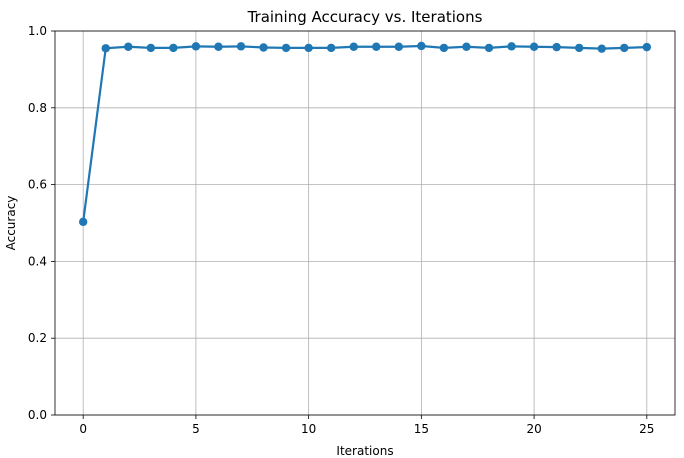 The height and width of the screenshot is (458, 684). I want to click on y-tick-label: 0.6, so click(37, 185).